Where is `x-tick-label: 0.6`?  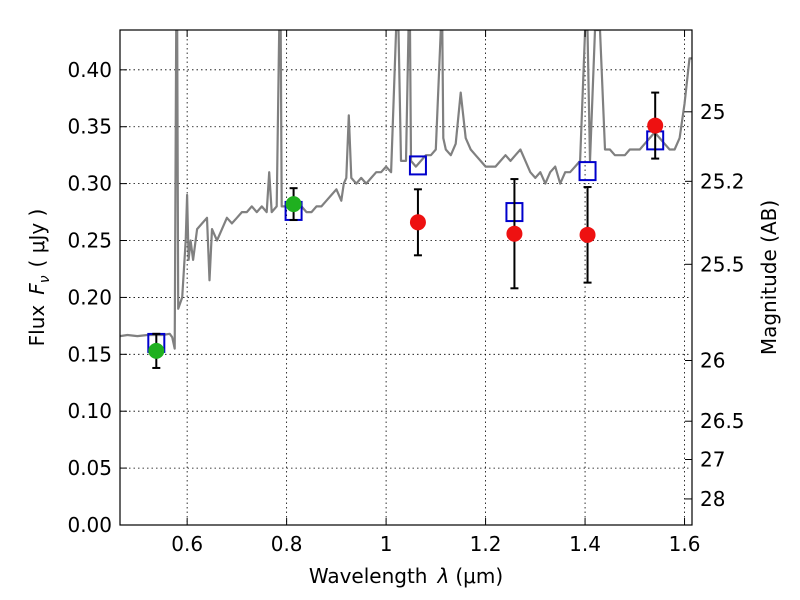
x-tick-label: 0.6 is located at coordinates (187, 544).